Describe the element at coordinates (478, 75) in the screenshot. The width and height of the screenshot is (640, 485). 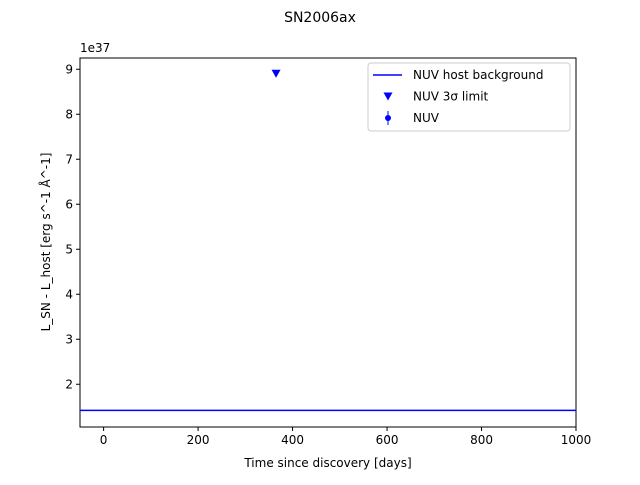
I see `legend-entry-label: NUV host background` at that location.